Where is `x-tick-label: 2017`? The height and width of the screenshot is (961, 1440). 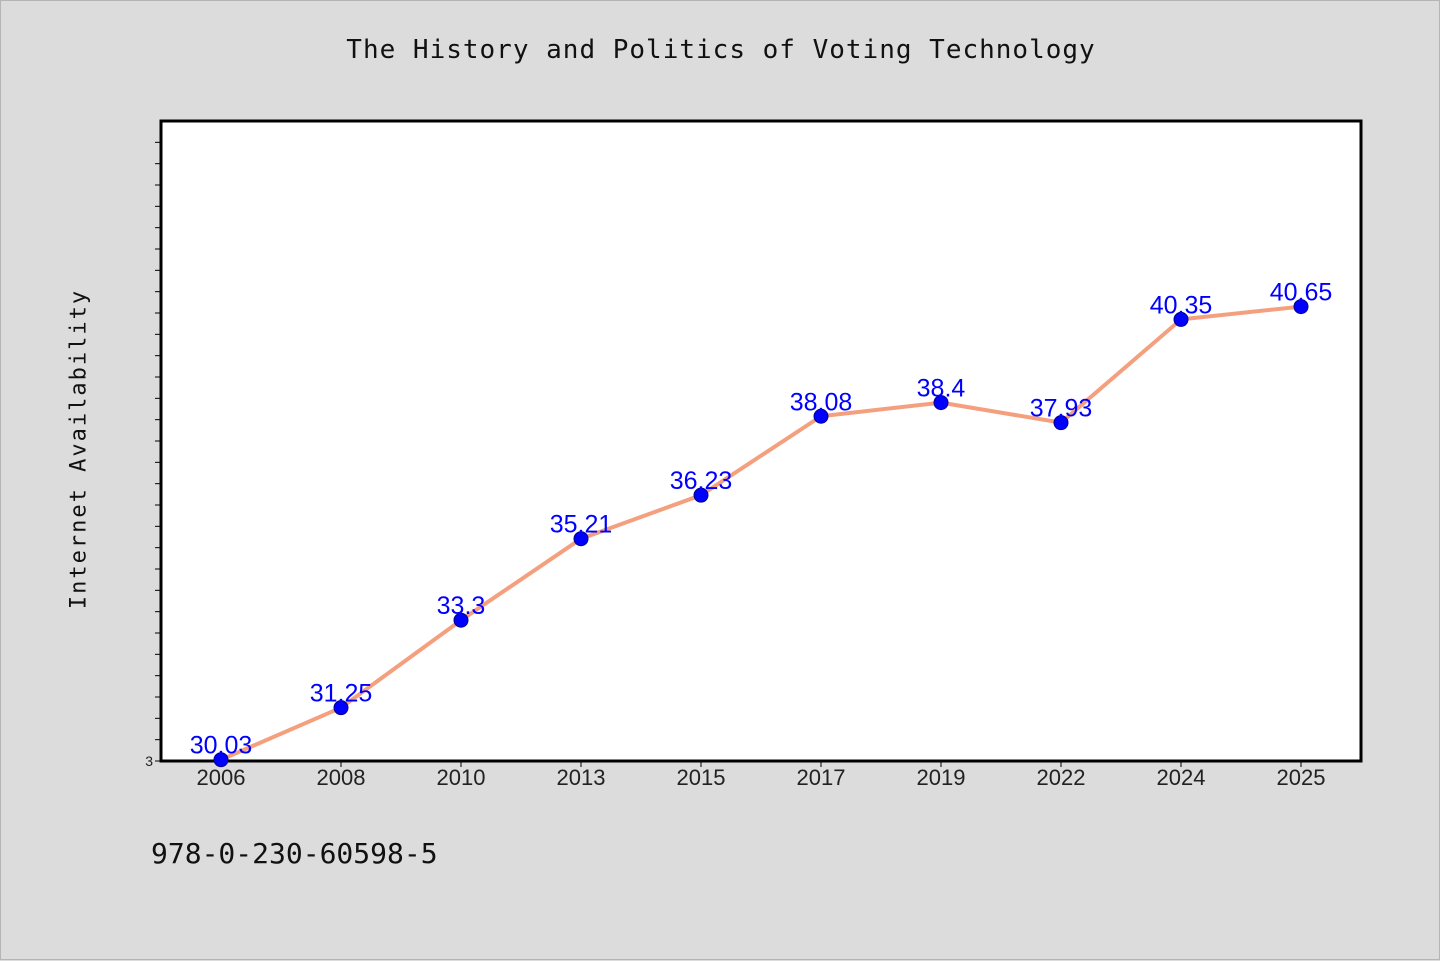
x-tick-label: 2017 is located at coordinates (821, 777).